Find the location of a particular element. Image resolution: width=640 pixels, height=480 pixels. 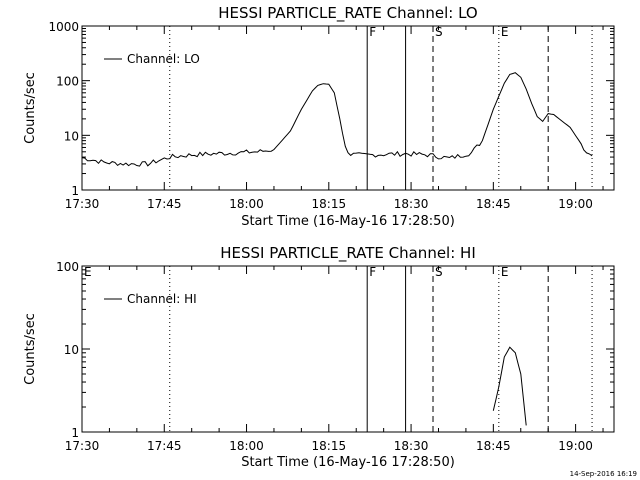

chart-title: HESSI PARTICLE_RATE Channel: LO is located at coordinates (347, 13).